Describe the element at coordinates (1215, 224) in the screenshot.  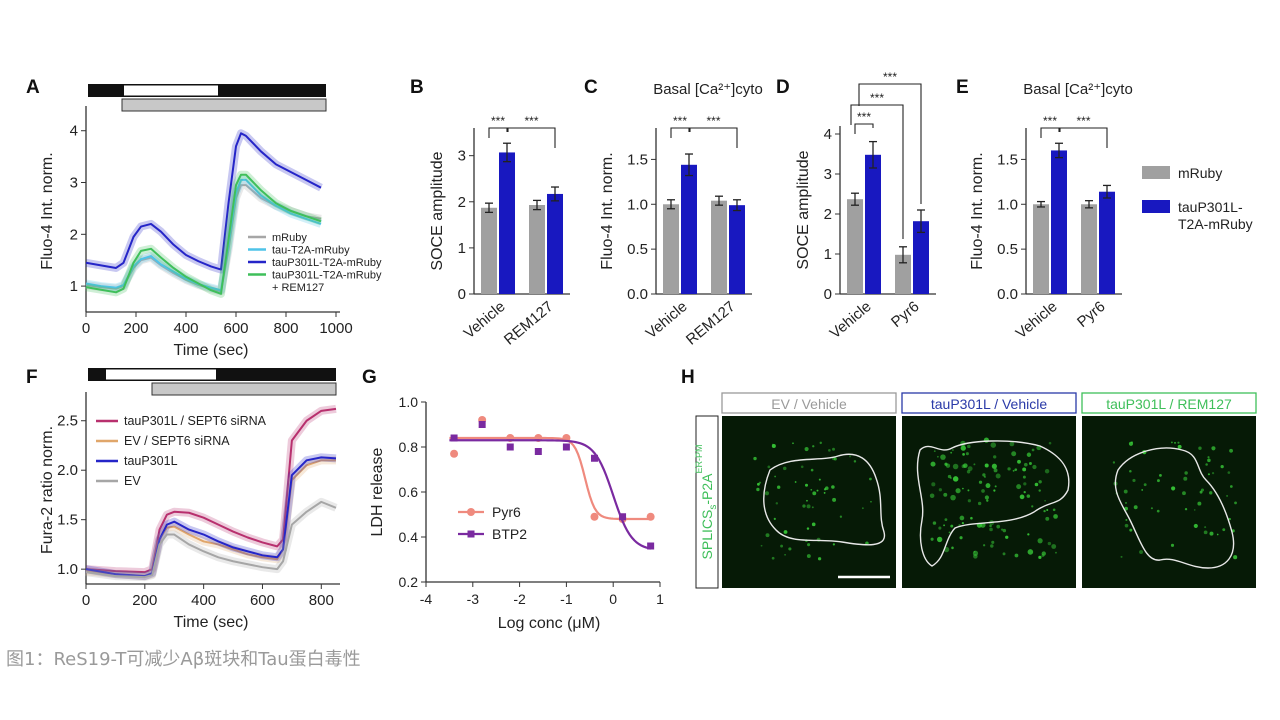
I see `legend-label: T2A-mRuby` at that location.